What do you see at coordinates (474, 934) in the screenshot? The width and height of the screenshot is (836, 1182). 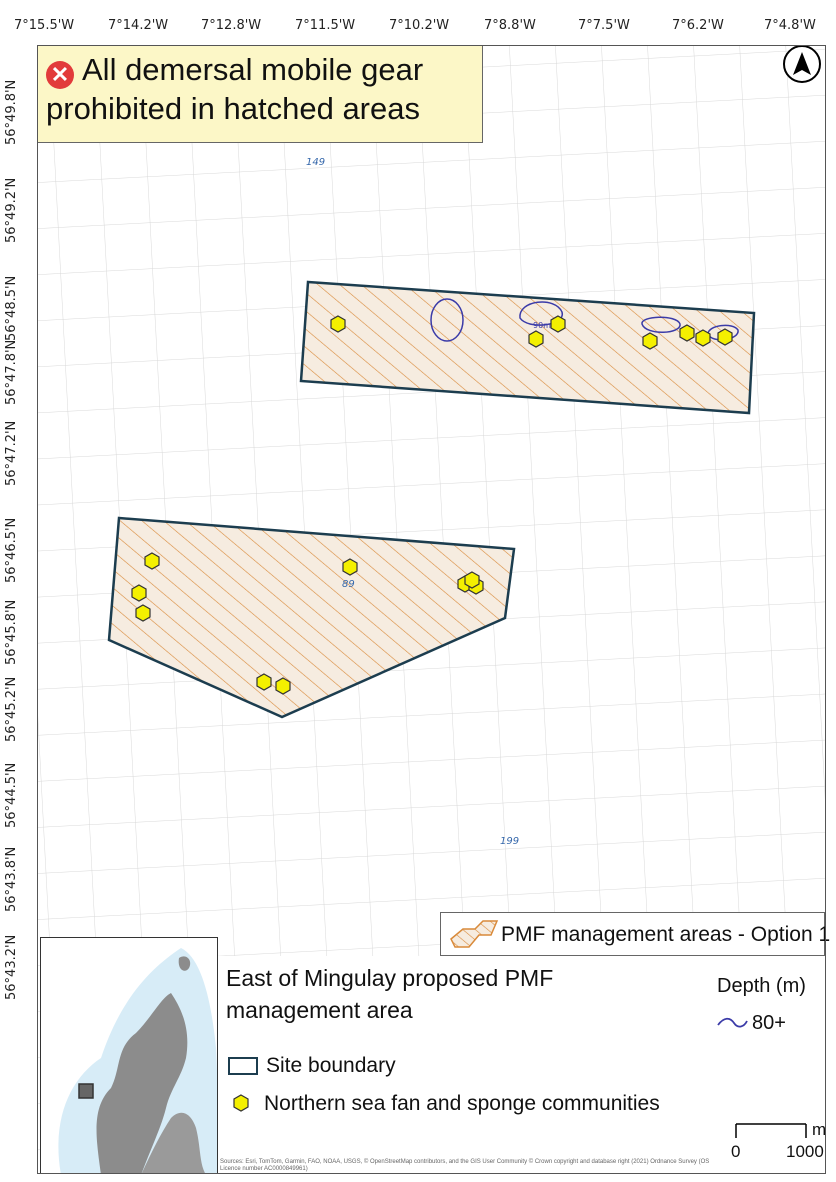 I see `management-area-swatch-icon` at bounding box center [474, 934].